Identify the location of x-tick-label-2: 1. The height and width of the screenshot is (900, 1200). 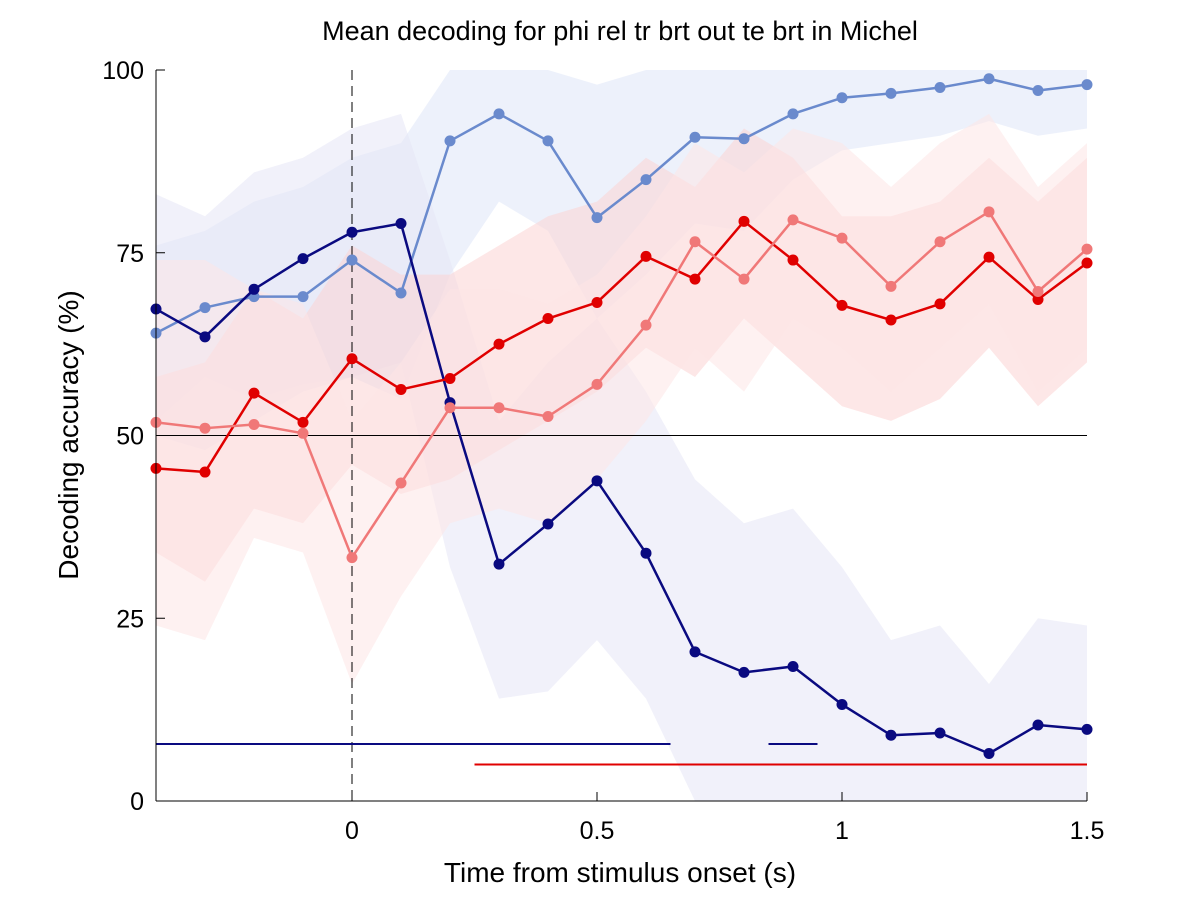
(842, 831).